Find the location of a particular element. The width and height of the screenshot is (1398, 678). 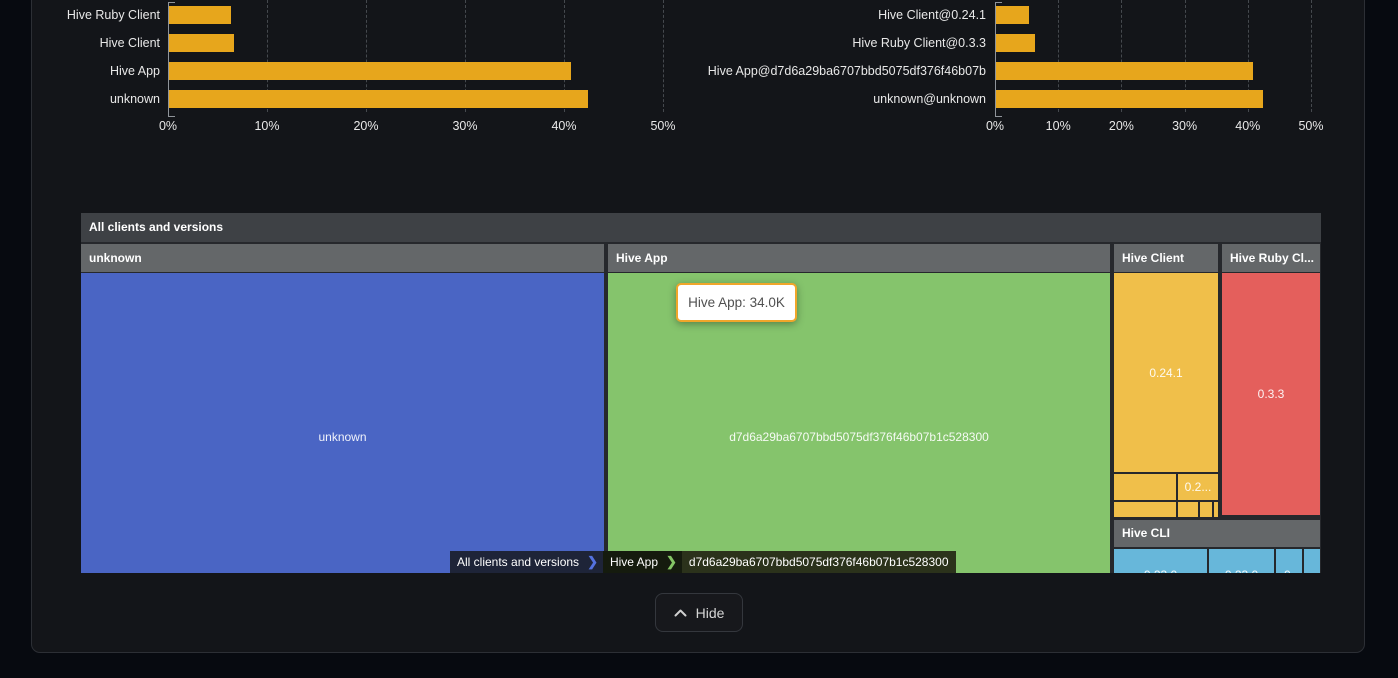

treemap-tooltip: Hive App: 34.0K is located at coordinates (736, 302).